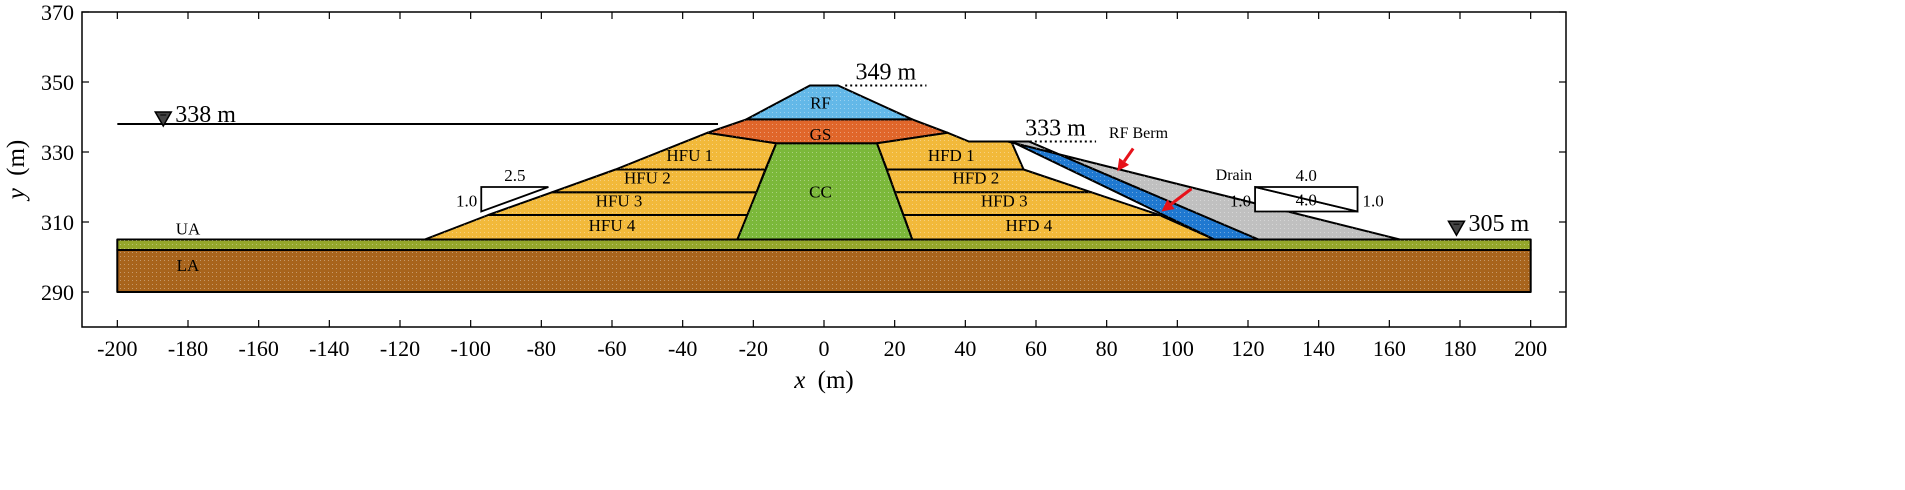 This screenshot has height=490, width=1905. I want to click on x-tick-label: -60, so click(611, 348).